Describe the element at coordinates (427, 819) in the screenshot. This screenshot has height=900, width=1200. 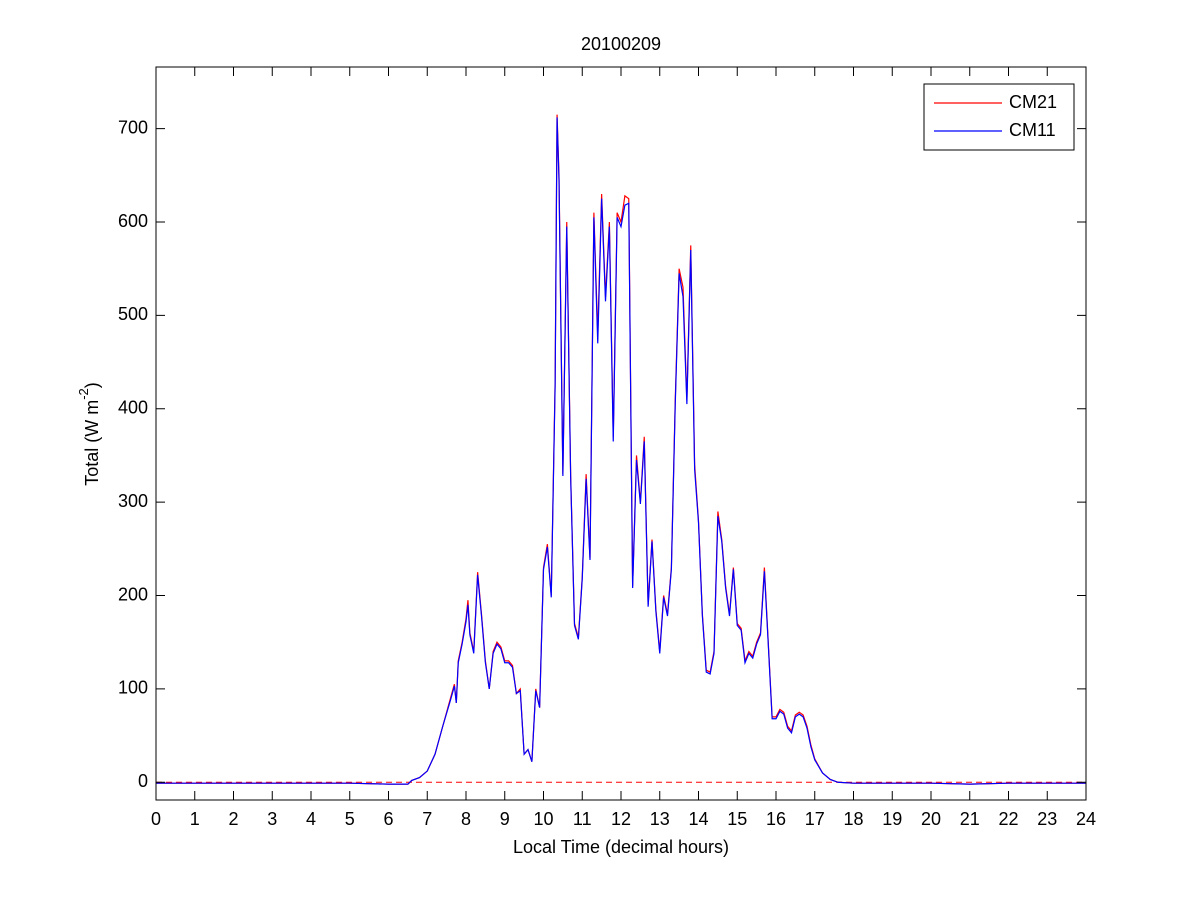
I see `x-tick-label: 7` at that location.